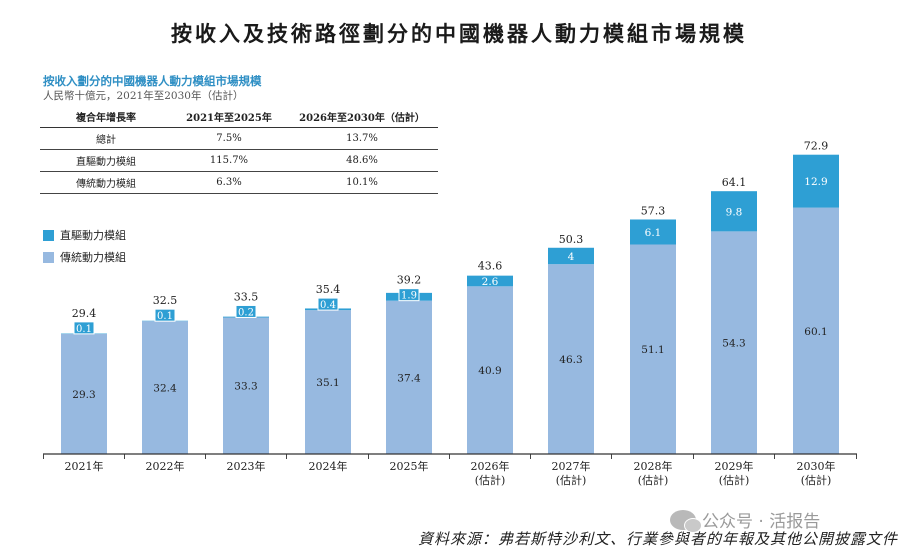 The width and height of the screenshot is (918, 558). I want to click on x-tick-label: 2030年, so click(816, 466).